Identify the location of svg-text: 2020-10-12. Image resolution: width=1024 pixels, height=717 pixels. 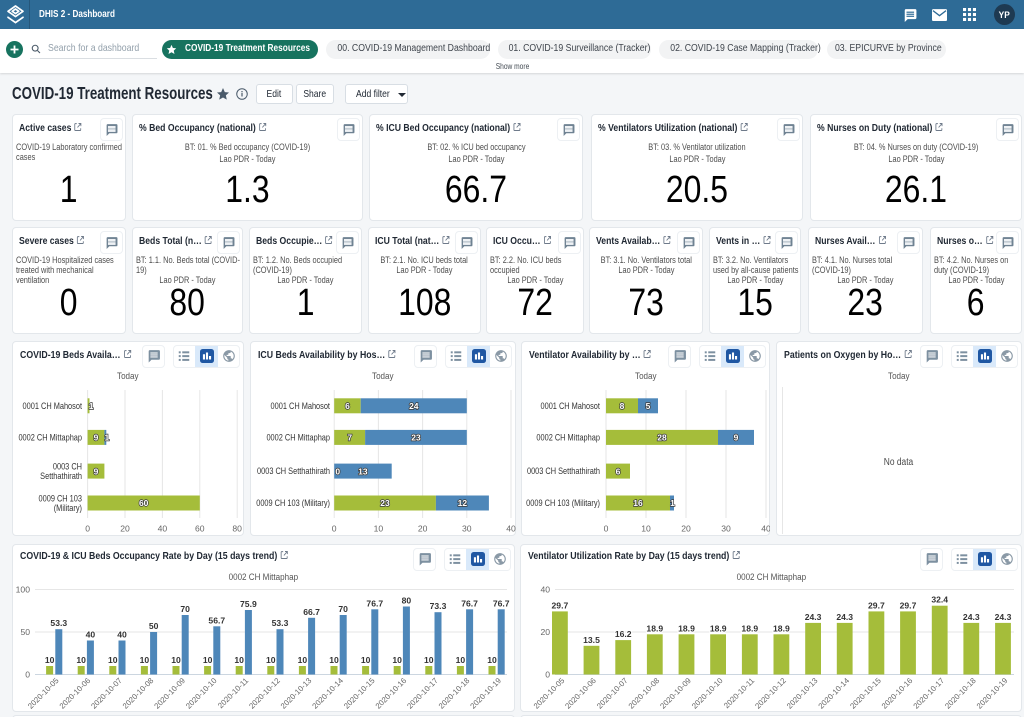
(264, 693).